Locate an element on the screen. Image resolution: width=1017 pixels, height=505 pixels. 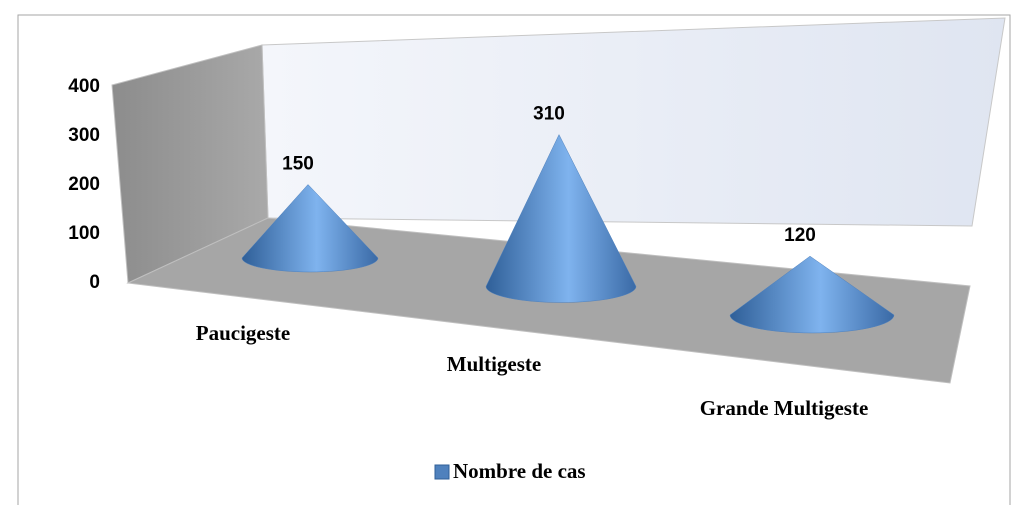
y-tick-label: 300 is located at coordinates (84, 135).